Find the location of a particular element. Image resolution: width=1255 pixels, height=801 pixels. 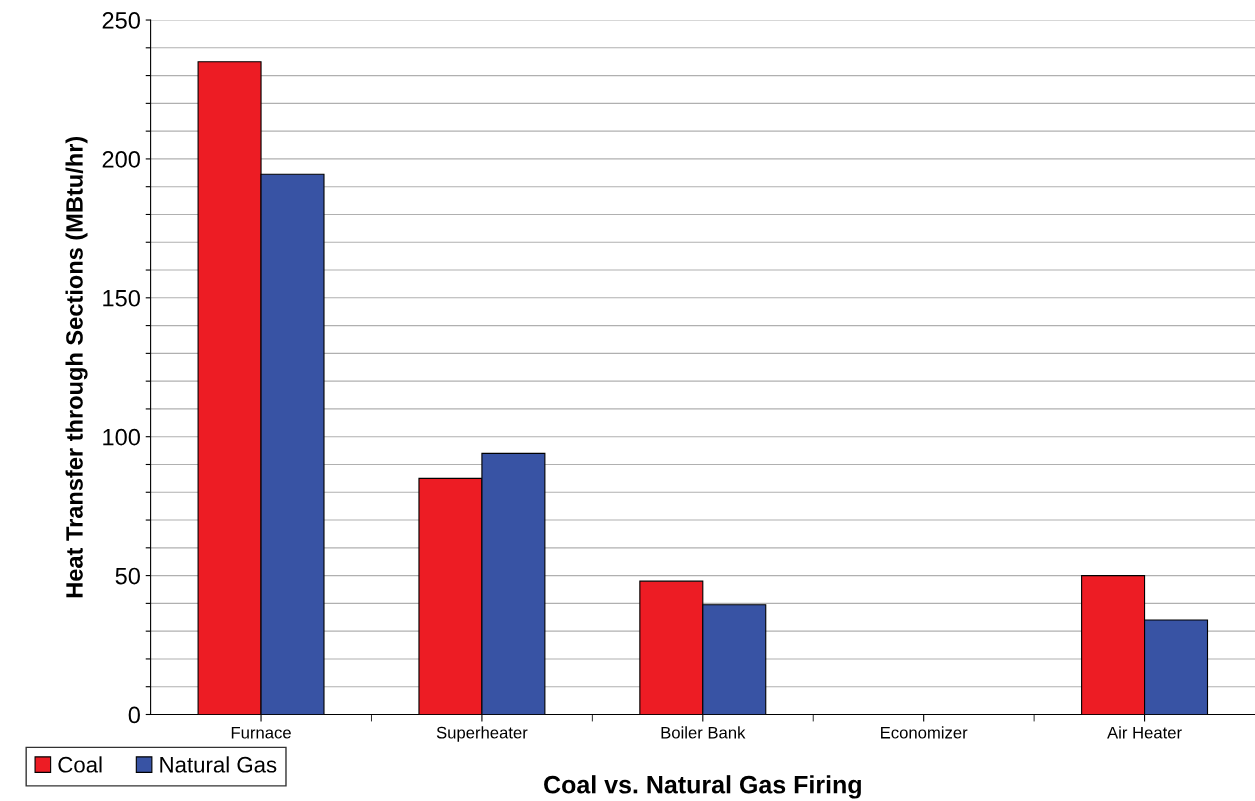

x-tick-label: Boiler Bank is located at coordinates (703, 732).